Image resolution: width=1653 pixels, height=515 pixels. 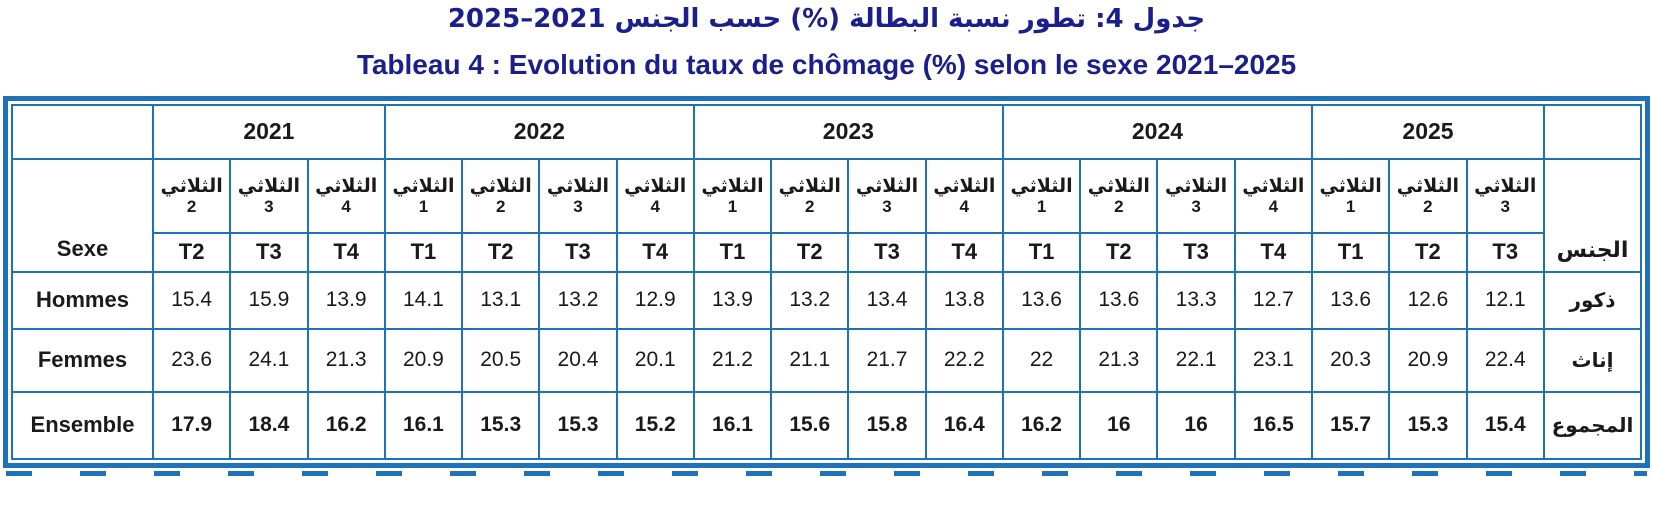 I want to click on jins-header-cell: الجنس, so click(x=1592, y=215).